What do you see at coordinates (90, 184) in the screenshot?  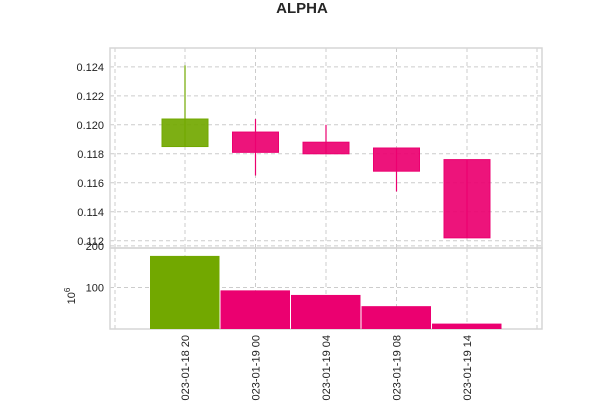 I see `price-tick-label: 0.116` at bounding box center [90, 184].